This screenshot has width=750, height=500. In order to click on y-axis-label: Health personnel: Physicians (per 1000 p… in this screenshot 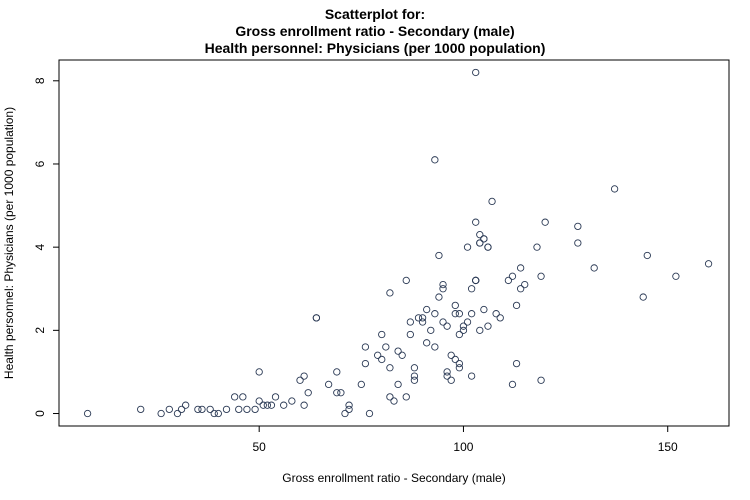, I will do `click(9, 243)`.